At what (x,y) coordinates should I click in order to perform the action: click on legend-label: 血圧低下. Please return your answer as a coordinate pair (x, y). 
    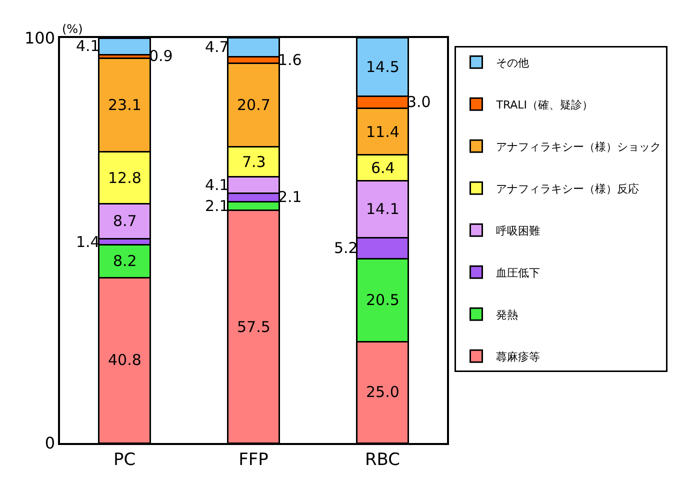
    Looking at the image, I should click on (518, 273).